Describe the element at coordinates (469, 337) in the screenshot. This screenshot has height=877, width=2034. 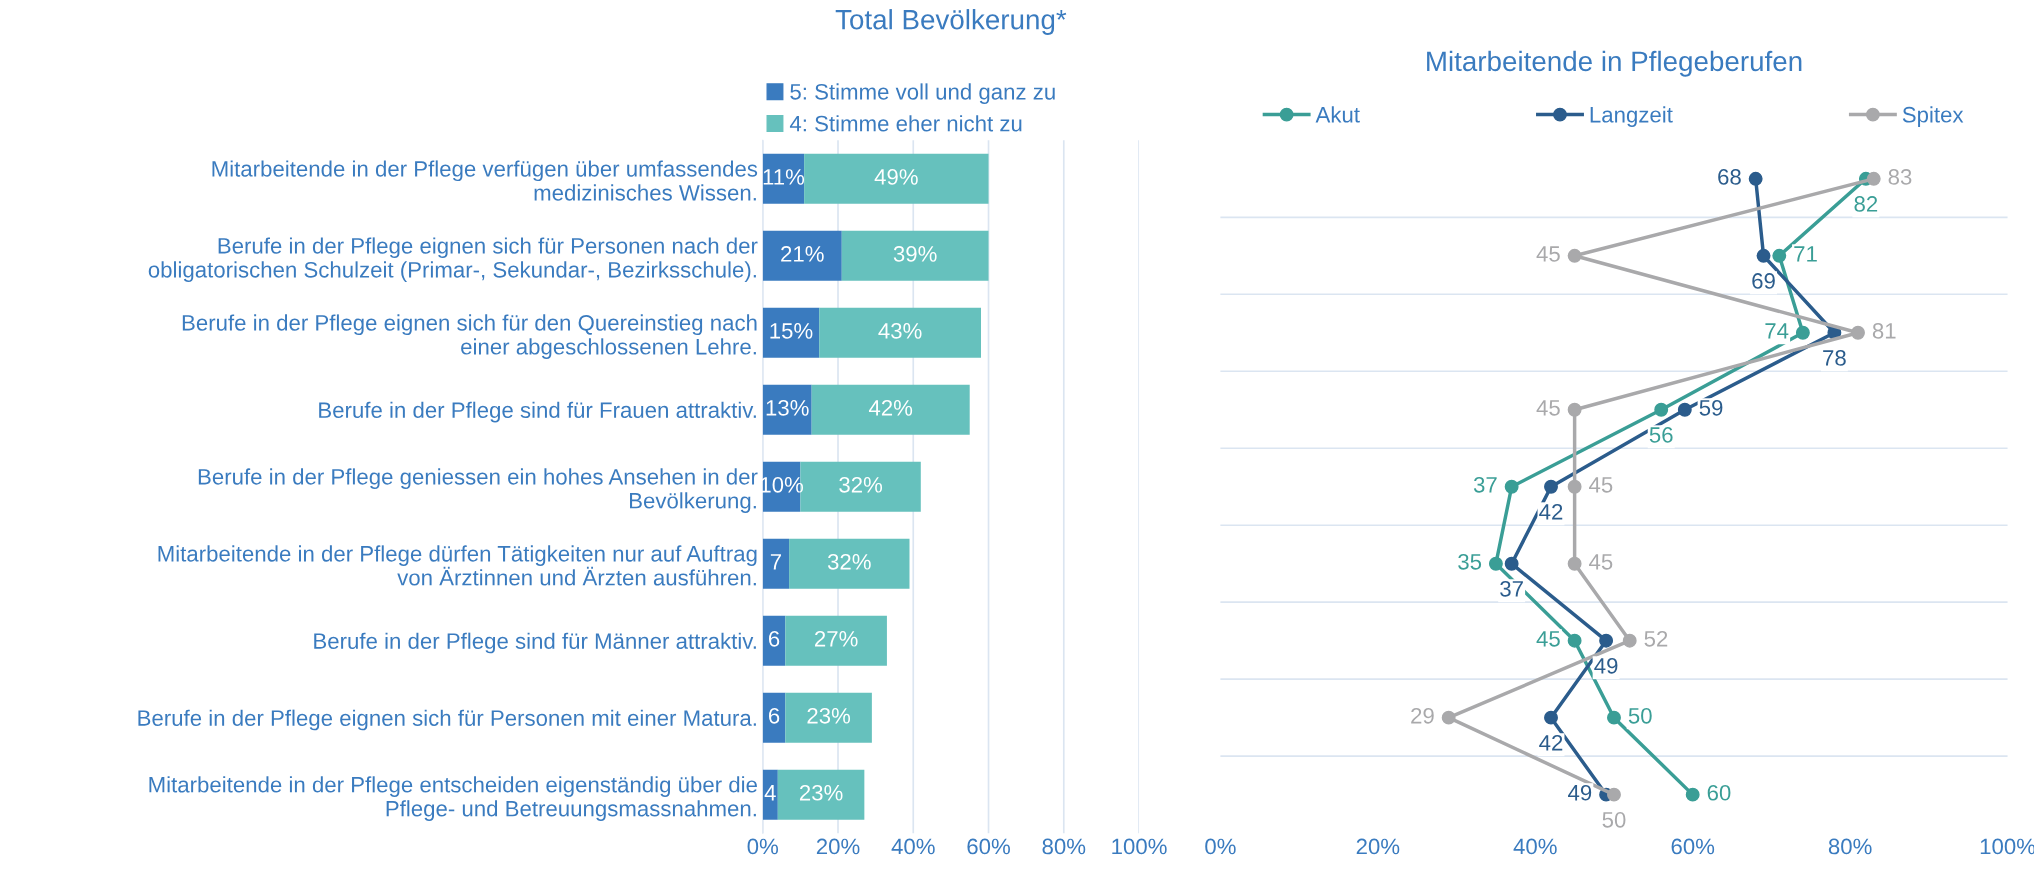
I see `y-tick-label: Berufe in der Pflege eignen sich für den Quereinstieg nach einer abgeschlossenen Lehre.` at that location.